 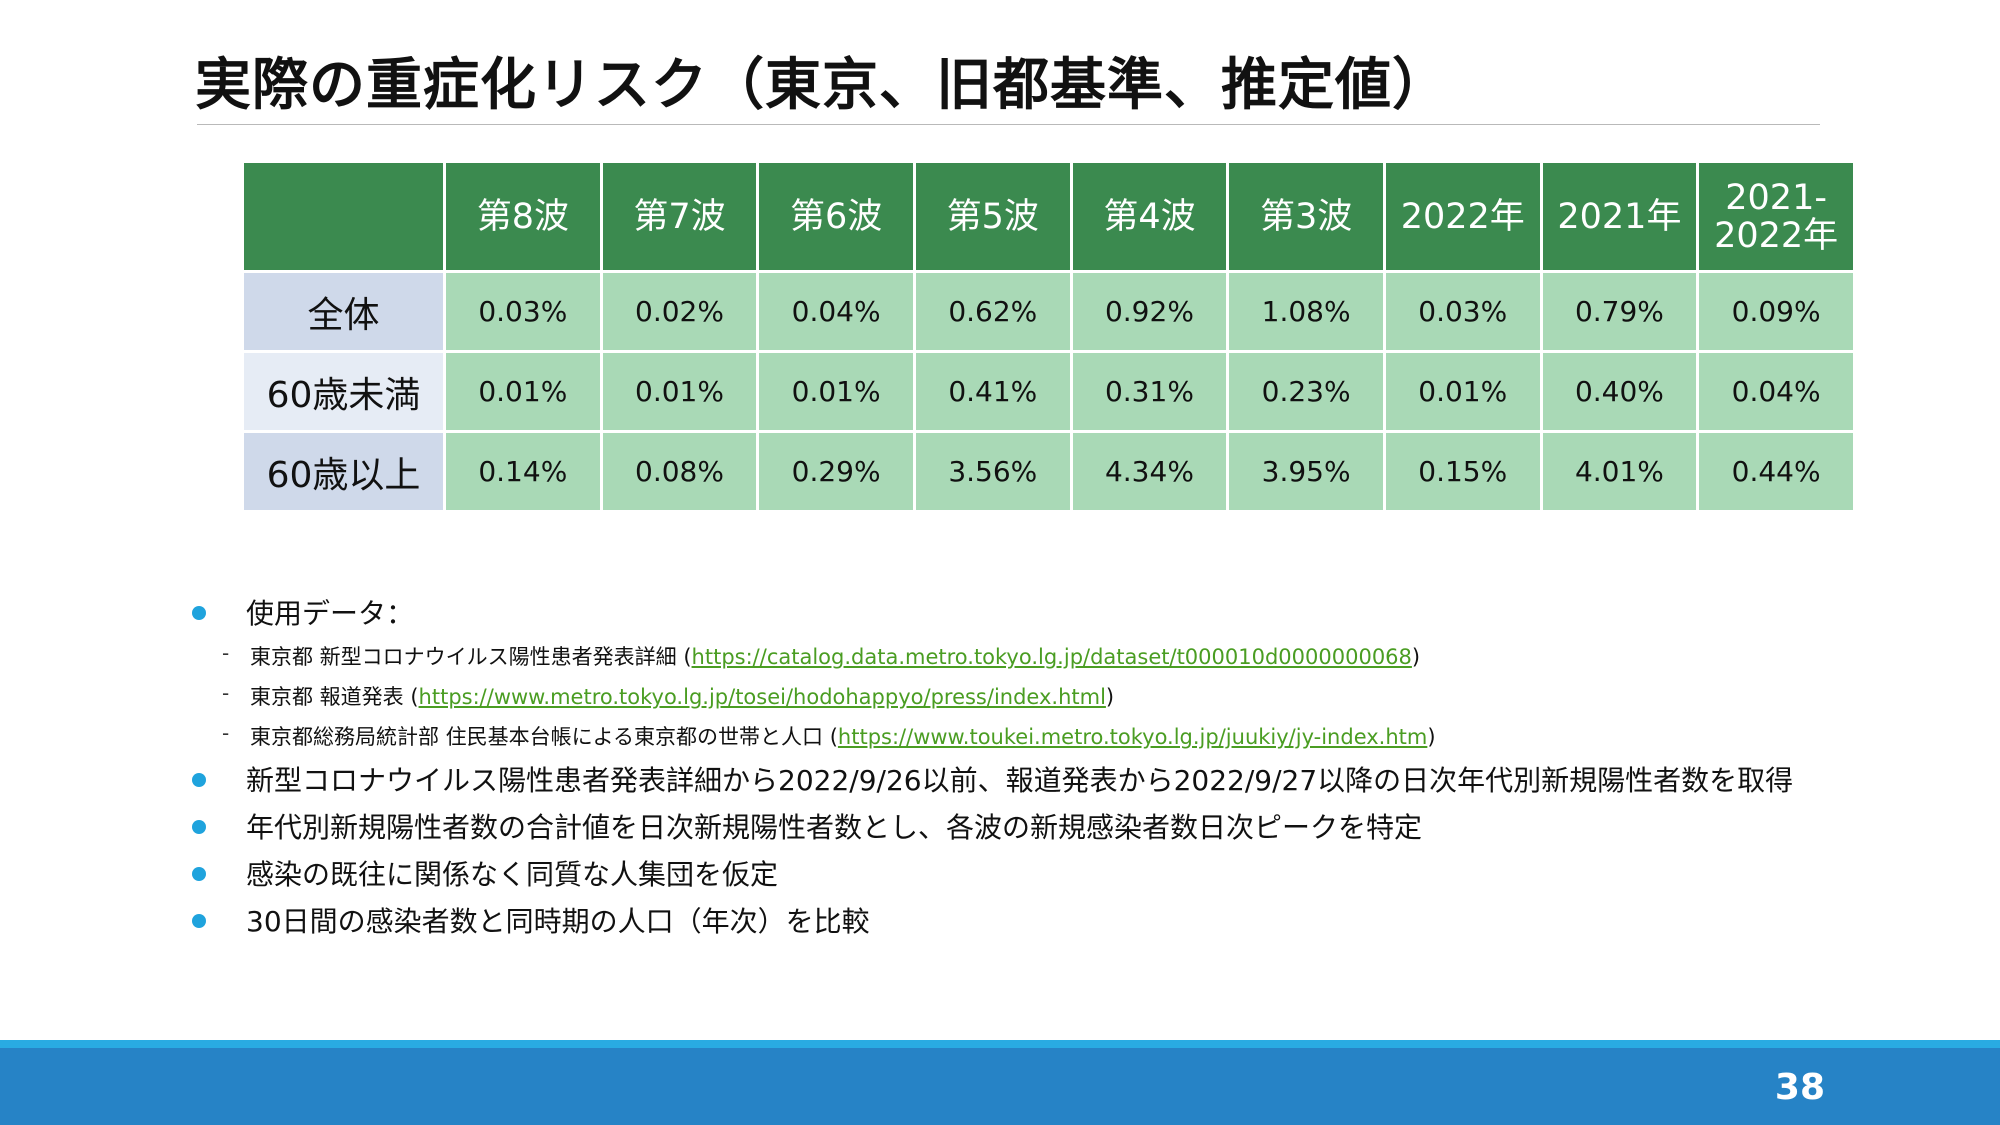 I want to click on source-label: 東京都 新型コロナウイルス陽性患者発表詳細 (, so click(x=471, y=657).